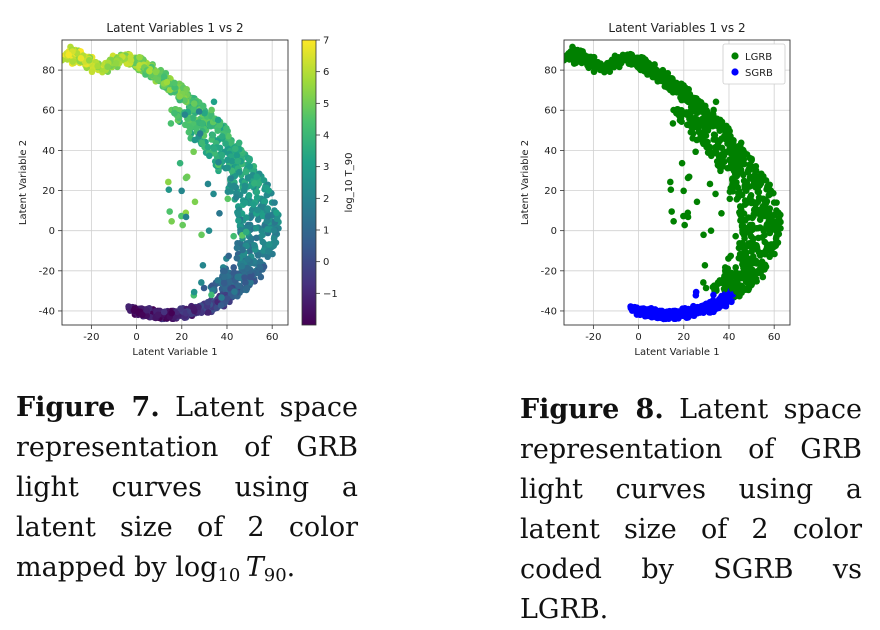 The width and height of the screenshot is (880, 630). What do you see at coordinates (326, 199) in the screenshot?
I see `colorbar-tick-label: 2` at bounding box center [326, 199].